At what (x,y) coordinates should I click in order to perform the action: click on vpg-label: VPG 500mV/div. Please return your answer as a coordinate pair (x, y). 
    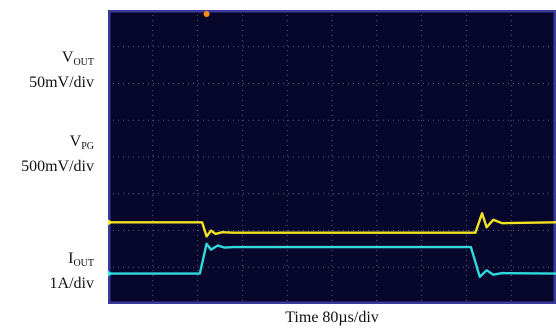
    Looking at the image, I should click on (57, 154).